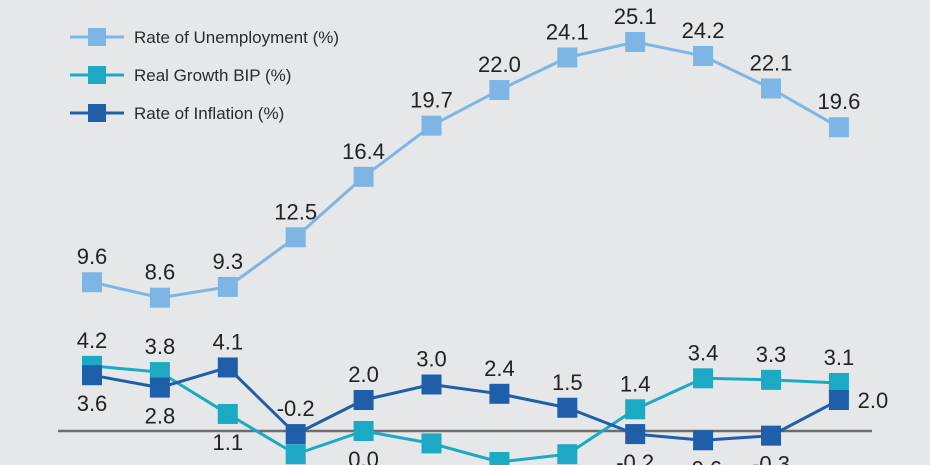 The image size is (930, 465). What do you see at coordinates (97, 113) in the screenshot?
I see `legend-marker-inflation` at bounding box center [97, 113].